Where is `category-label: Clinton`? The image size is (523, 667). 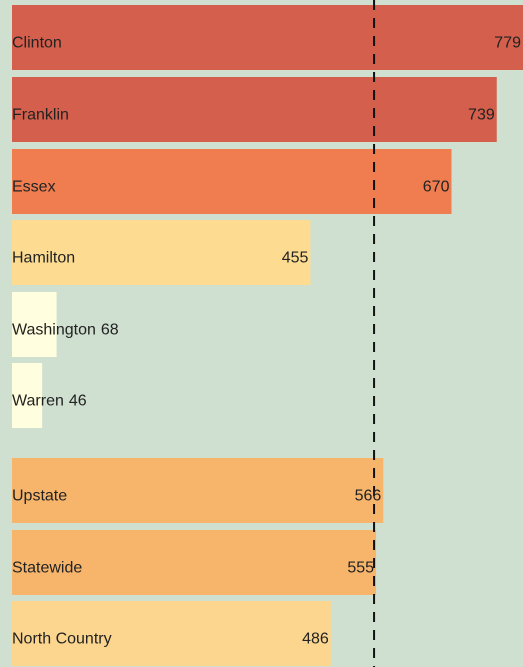 category-label: Clinton is located at coordinates (37, 43).